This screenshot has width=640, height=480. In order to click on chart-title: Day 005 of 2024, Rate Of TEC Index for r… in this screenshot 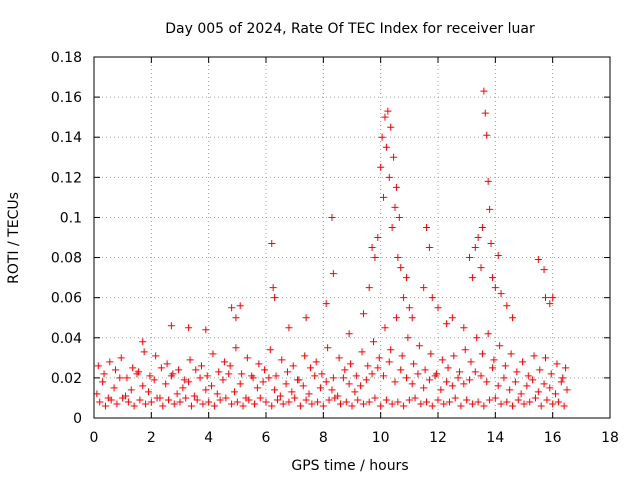, I will do `click(350, 29)`.